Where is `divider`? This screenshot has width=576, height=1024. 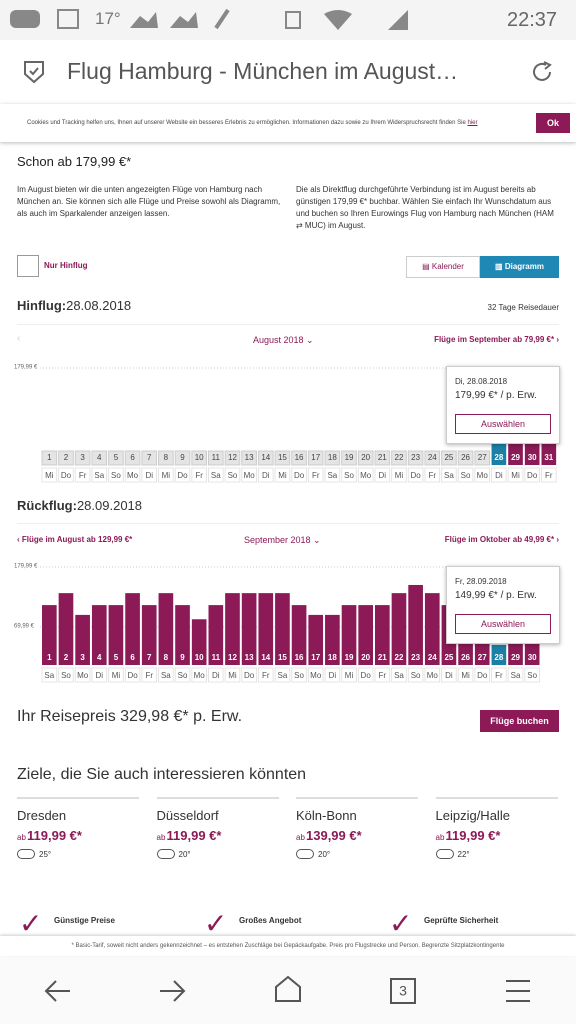 divider is located at coordinates (288, 324).